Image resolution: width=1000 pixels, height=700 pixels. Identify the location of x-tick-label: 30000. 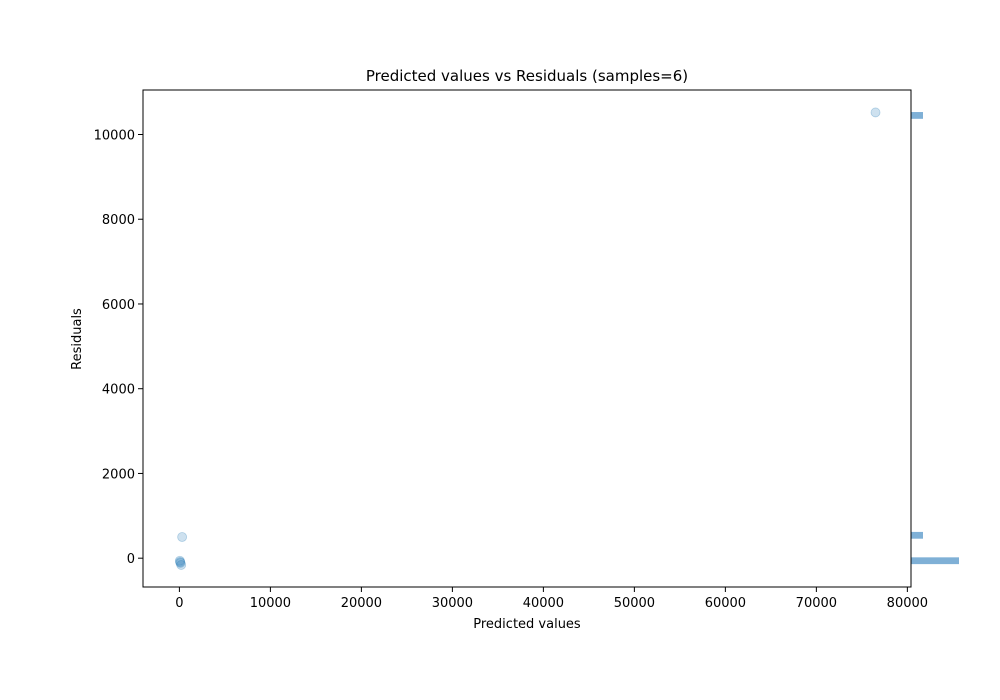
(452, 603).